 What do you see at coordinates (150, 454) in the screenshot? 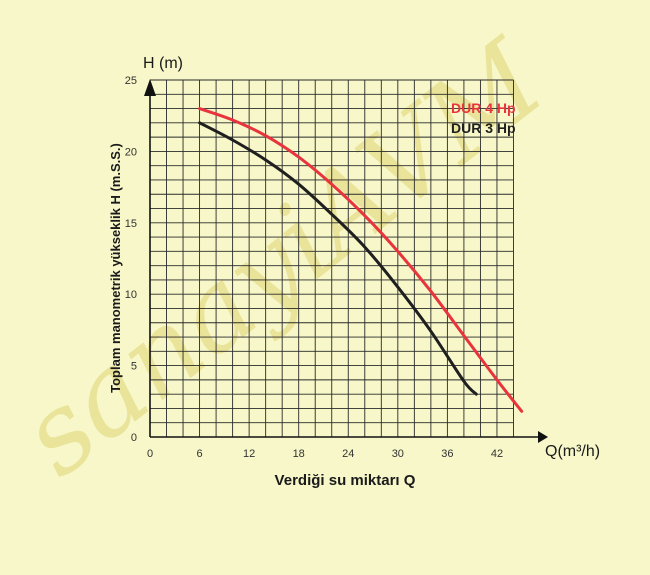
I see `x-tick-label: 0` at bounding box center [150, 454].